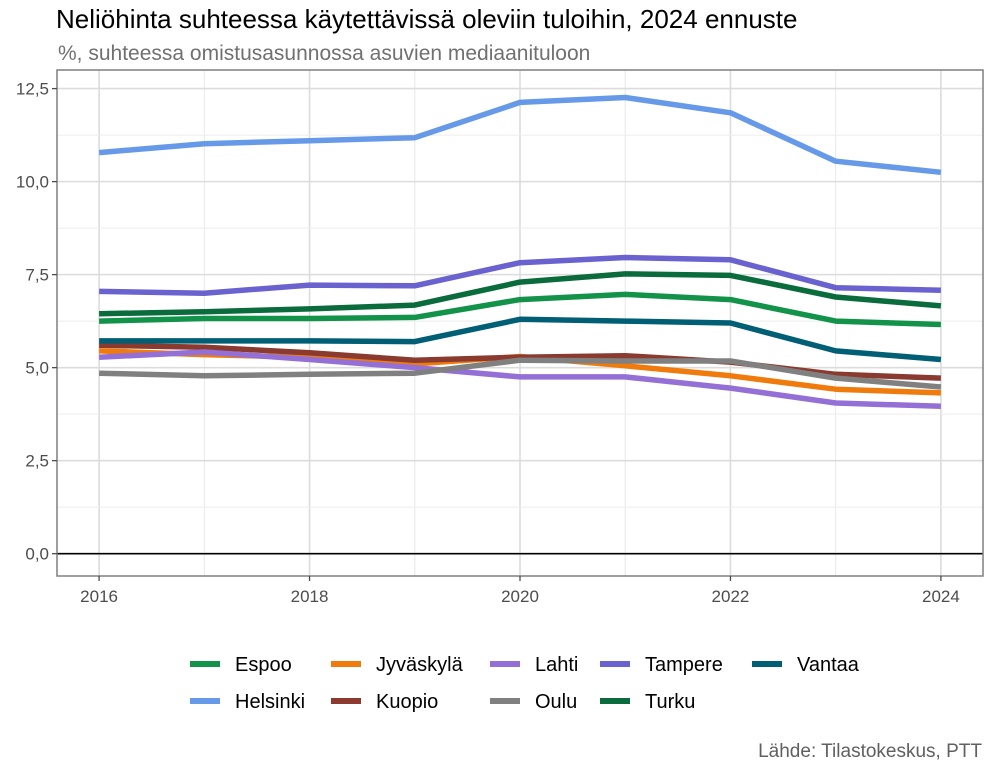 This screenshot has height=772, width=1004. What do you see at coordinates (941, 596) in the screenshot?
I see `x-tick-label: 2024` at bounding box center [941, 596].